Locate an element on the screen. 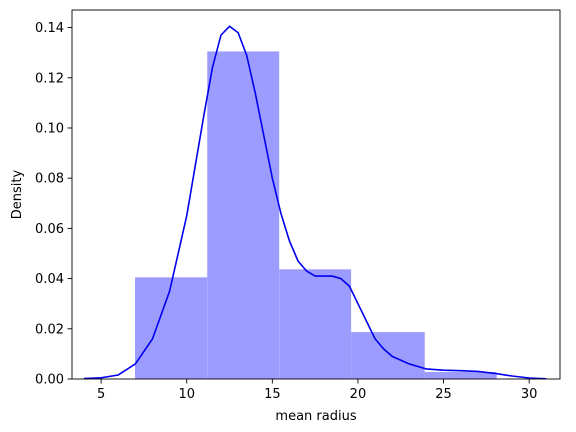  x-axis: 5 10 15 20 25 30 is located at coordinates (317, 390).